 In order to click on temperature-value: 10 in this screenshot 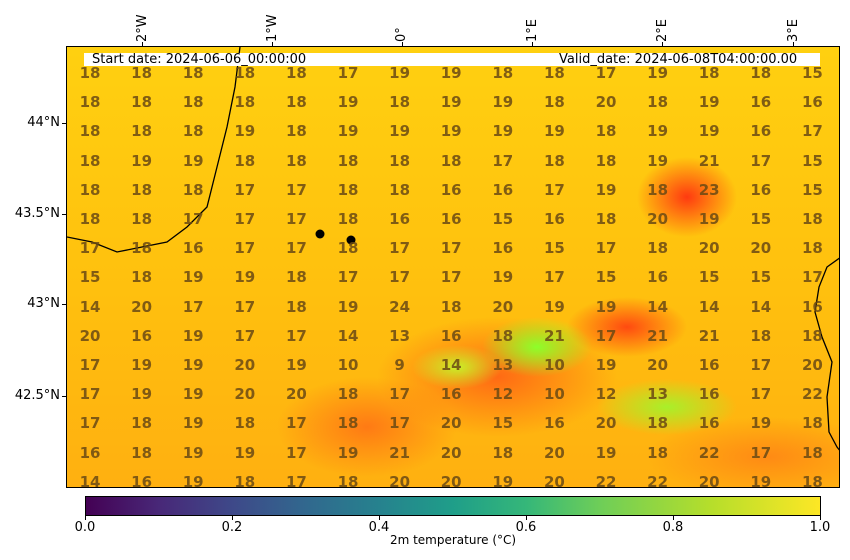, I will do `click(554, 365)`.